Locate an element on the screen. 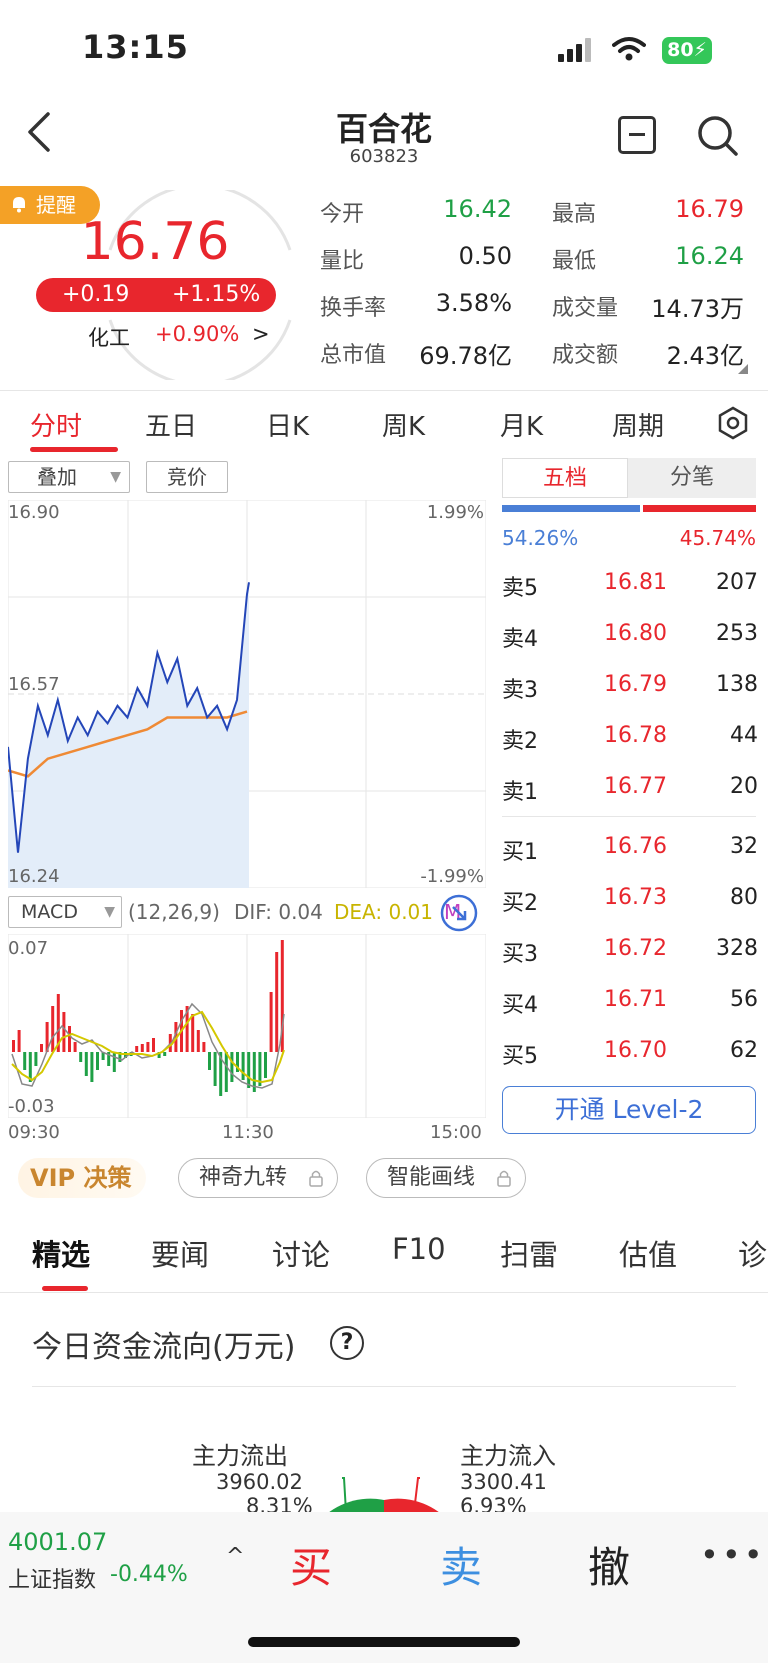  back-icon is located at coordinates (42, 132).